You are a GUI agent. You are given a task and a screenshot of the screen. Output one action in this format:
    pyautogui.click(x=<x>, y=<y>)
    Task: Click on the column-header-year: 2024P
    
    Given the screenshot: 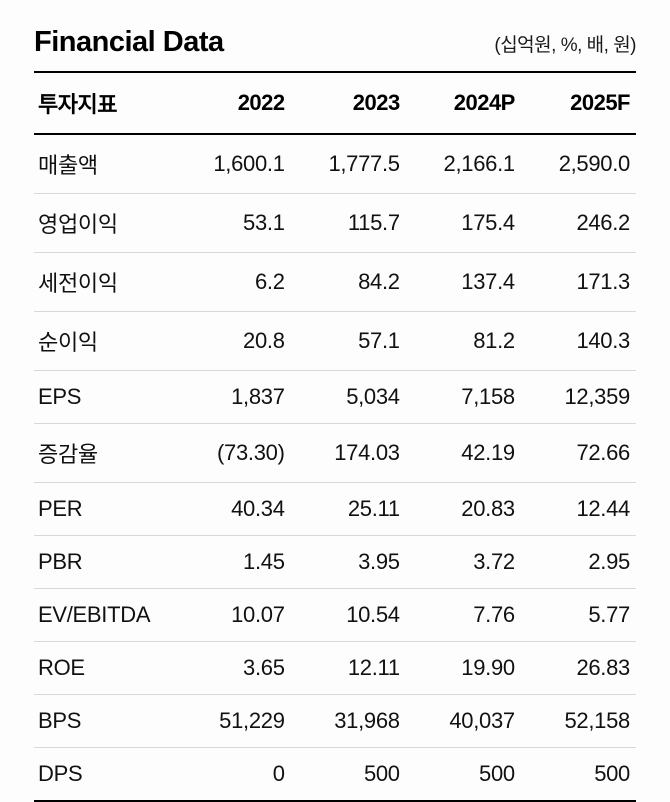 What is the action you would take?
    pyautogui.click(x=463, y=103)
    